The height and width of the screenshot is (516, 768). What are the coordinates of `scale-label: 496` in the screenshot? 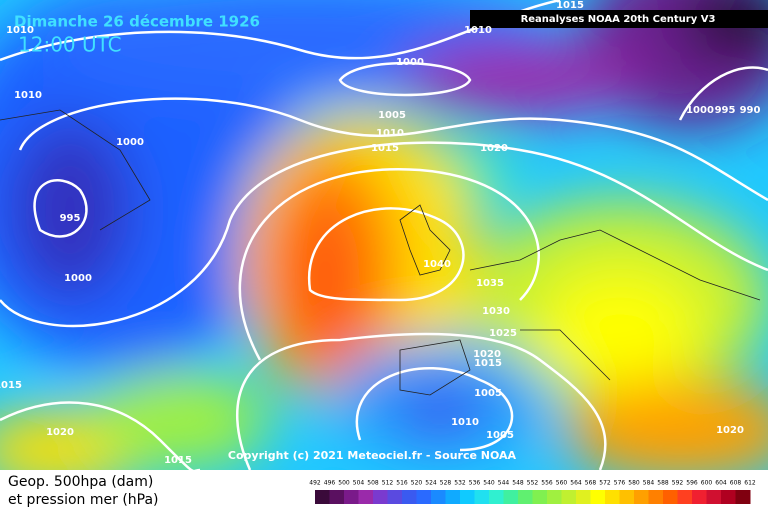 It's located at (330, 483).